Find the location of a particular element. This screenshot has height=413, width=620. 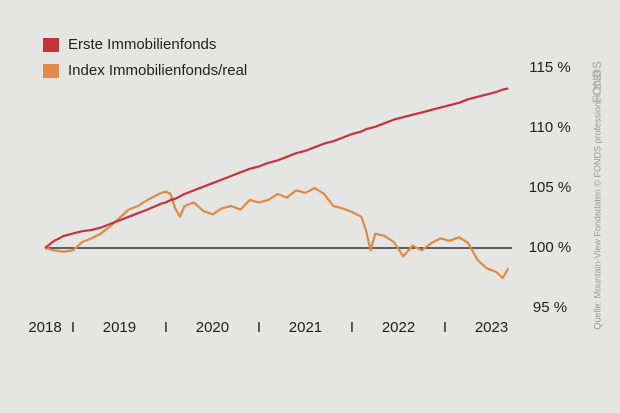

x-tick-label: 2022 is located at coordinates (398, 327).